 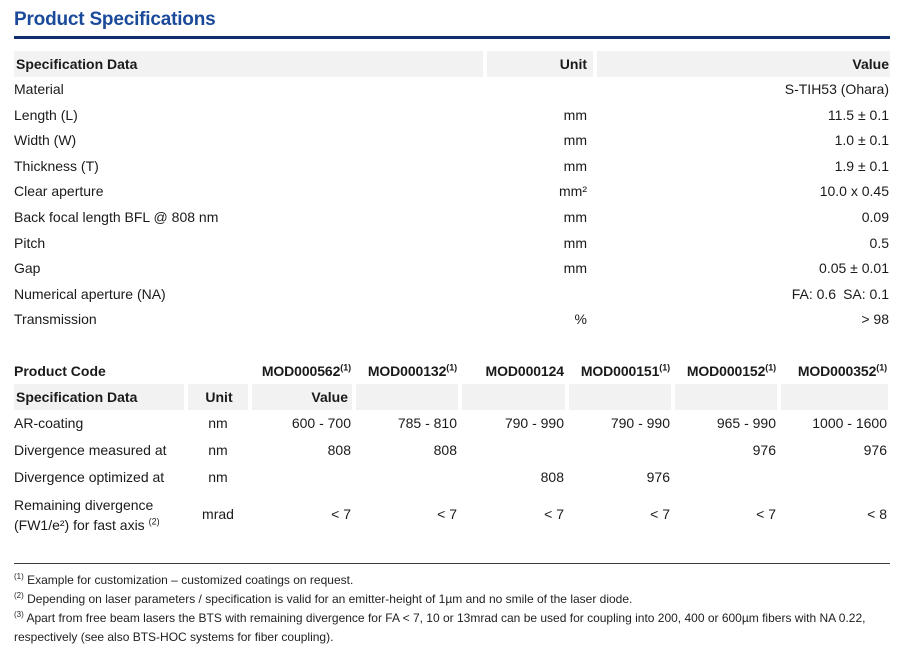 What do you see at coordinates (407, 370) in the screenshot?
I see `code-text: MOD000132` at bounding box center [407, 370].